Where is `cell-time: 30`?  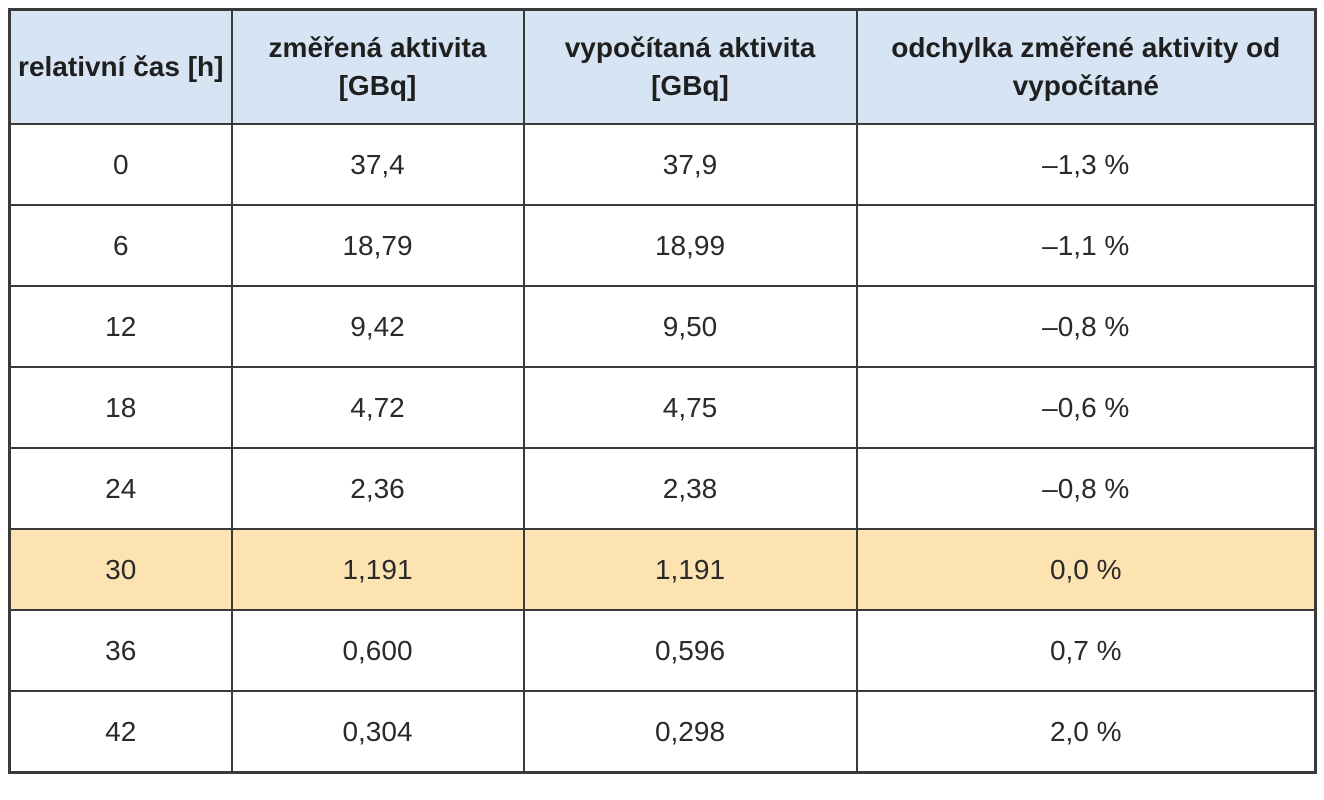 cell-time: 30 is located at coordinates (120, 569).